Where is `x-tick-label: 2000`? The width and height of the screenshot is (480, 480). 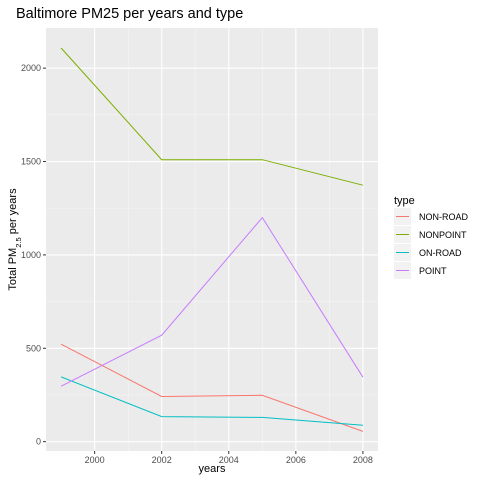 x-tick-label: 2000 is located at coordinates (95, 460).